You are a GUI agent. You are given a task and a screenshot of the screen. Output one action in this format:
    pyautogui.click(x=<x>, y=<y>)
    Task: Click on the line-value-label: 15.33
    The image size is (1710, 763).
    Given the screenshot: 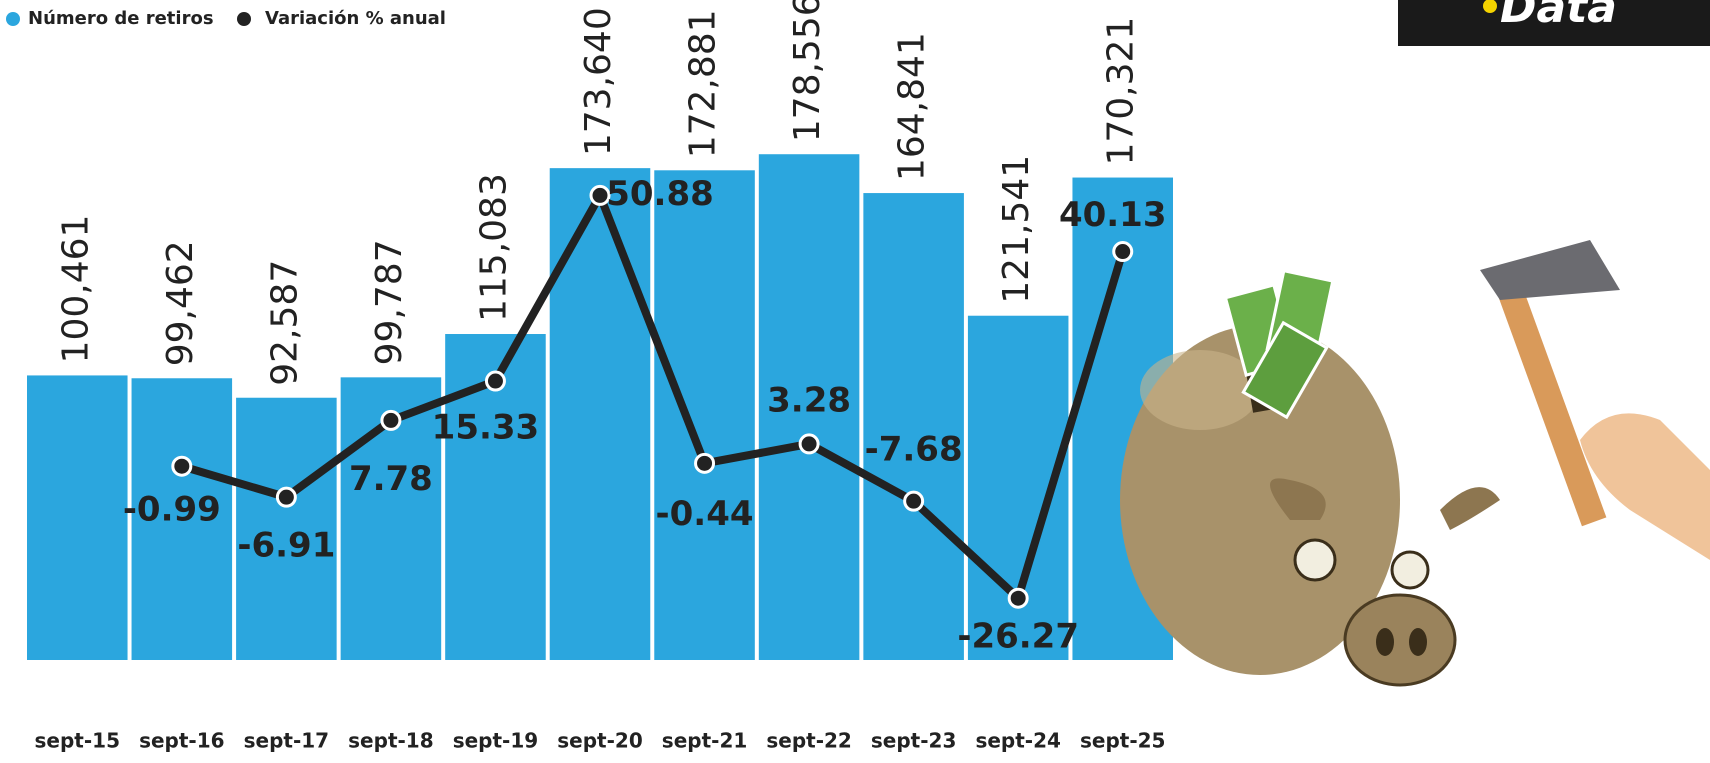 What is the action you would take?
    pyautogui.click(x=486, y=428)
    